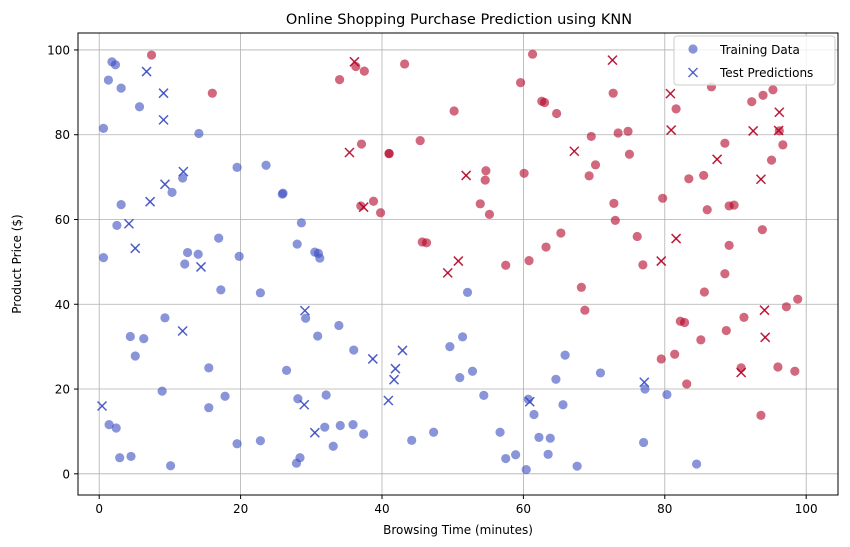  Describe the element at coordinates (664, 509) in the screenshot. I see `x-tick-label: 80` at that location.